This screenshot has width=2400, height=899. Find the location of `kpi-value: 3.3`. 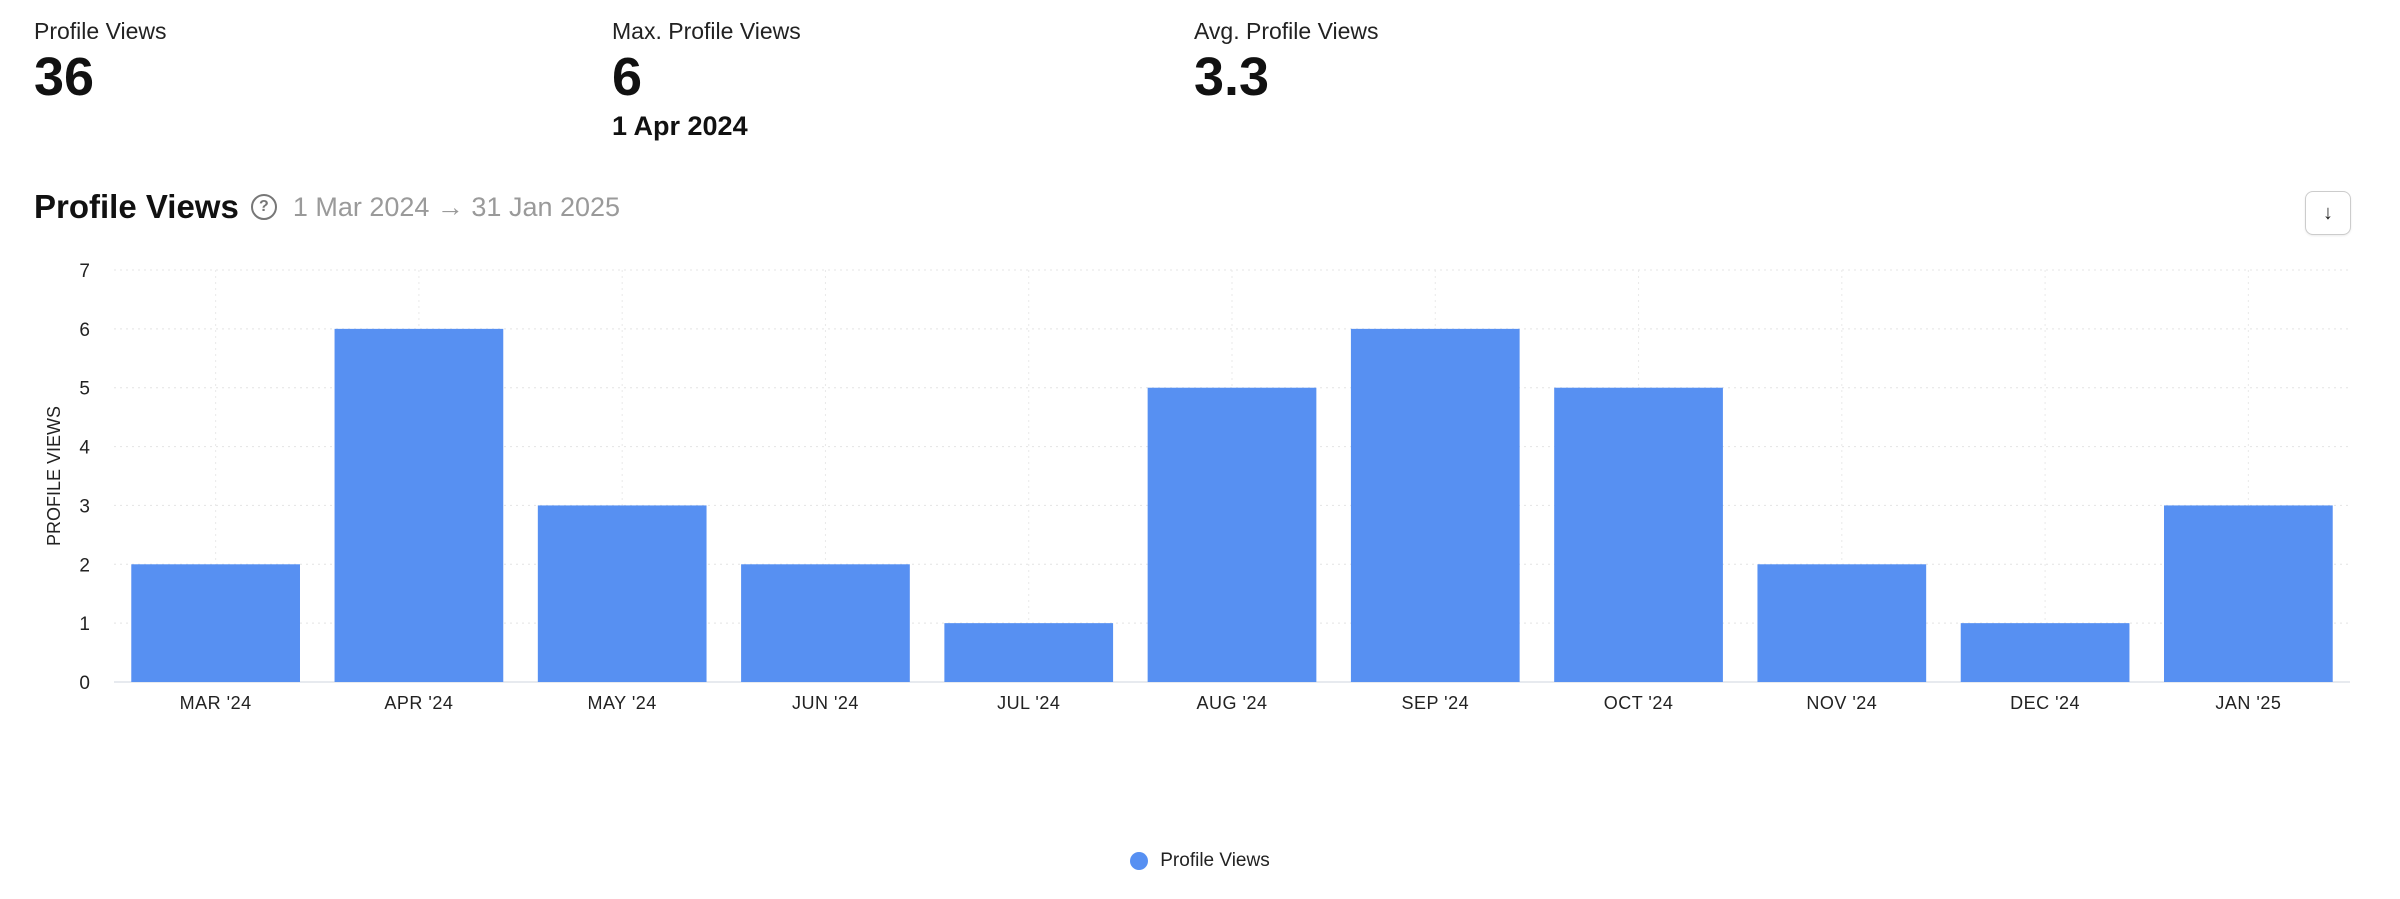

kpi-value: 3.3 is located at coordinates (1232, 77).